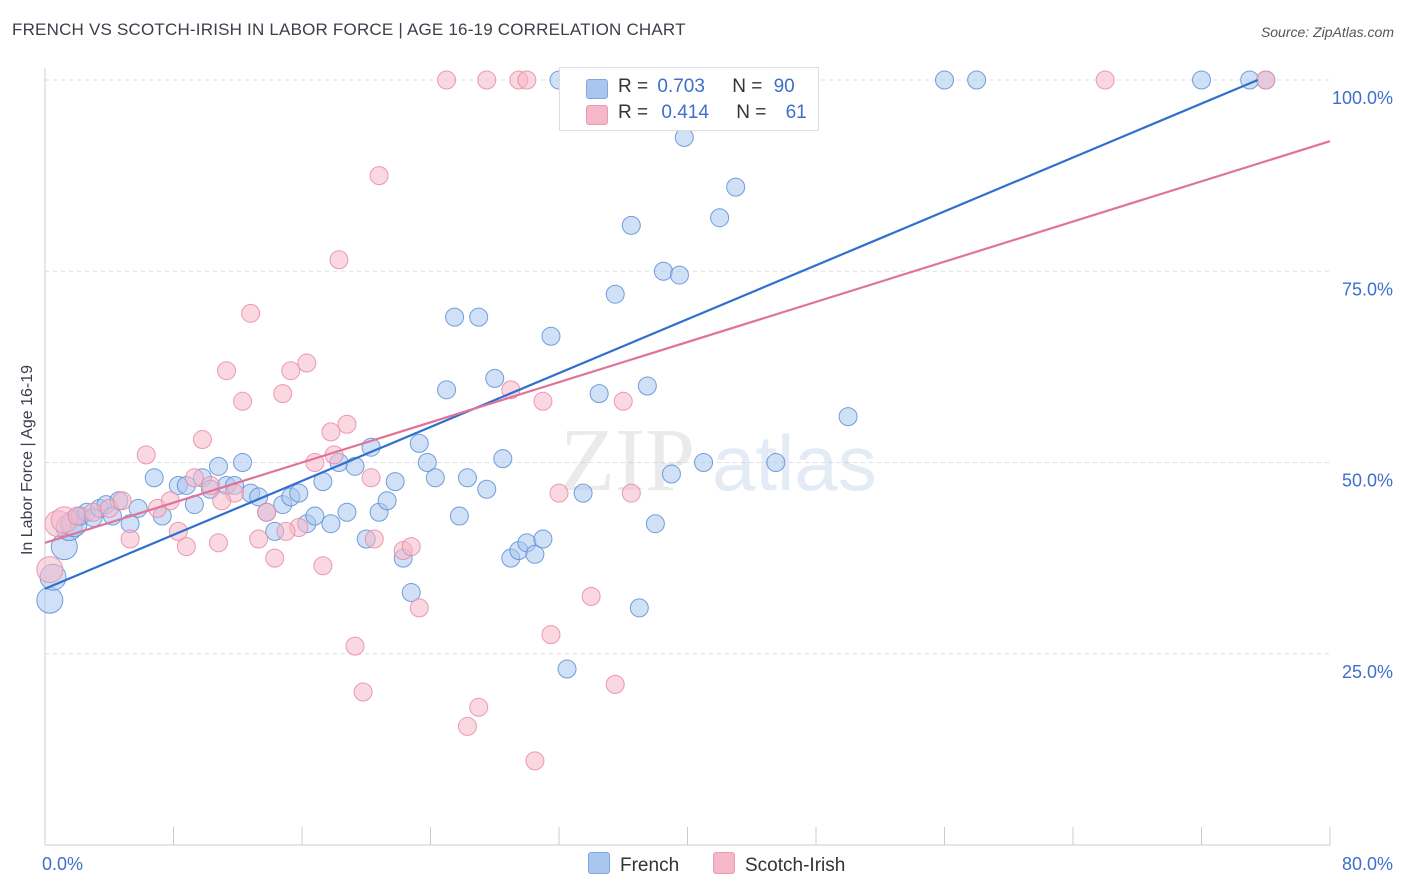  What do you see at coordinates (599, 863) in the screenshot?
I see `legend-french-swatch` at bounding box center [599, 863].